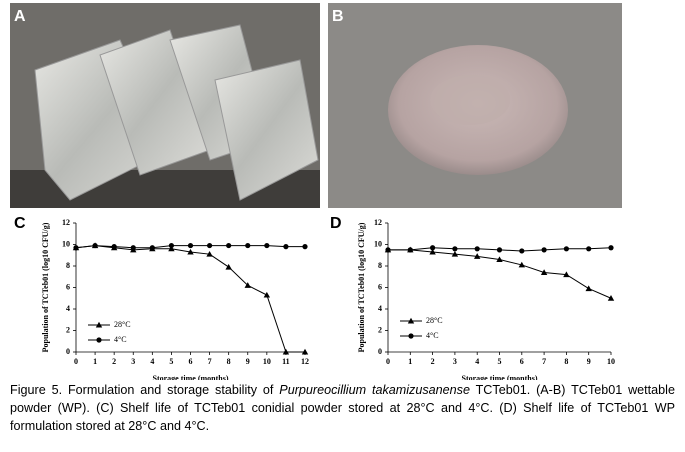 This screenshot has height=452, width=685. I want to click on y-tick-label: 12, so click(66, 222).